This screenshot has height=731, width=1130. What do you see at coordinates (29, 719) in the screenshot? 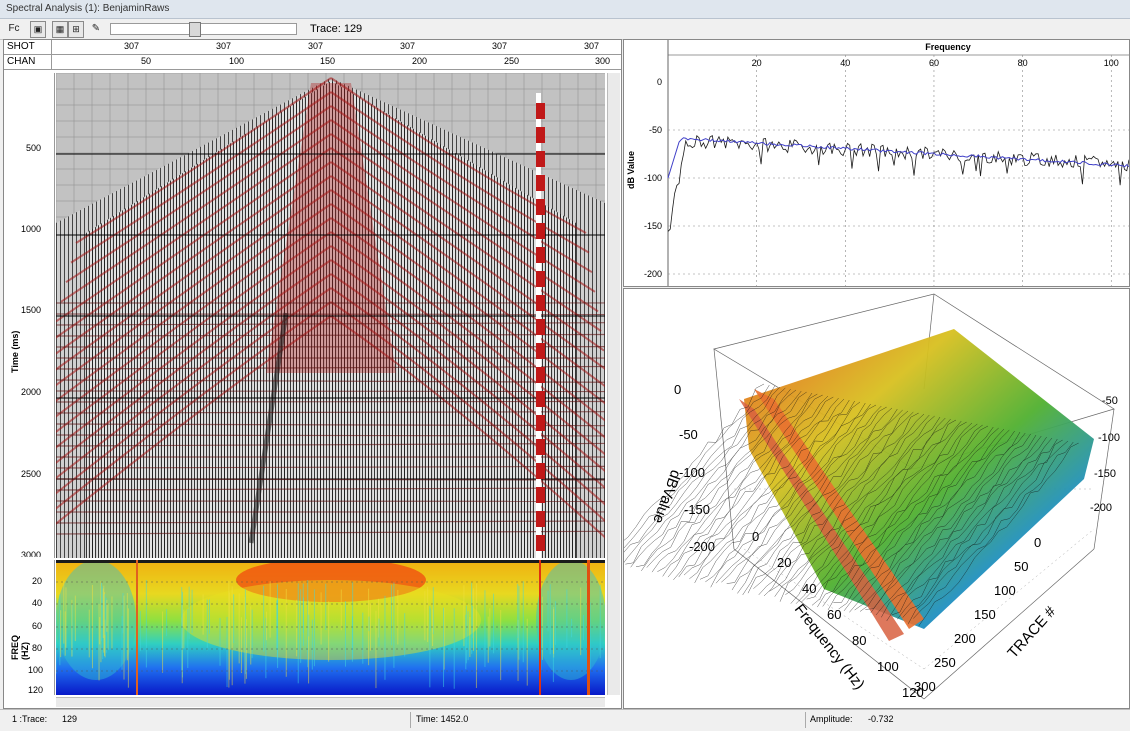
I see `status-trace-label: 1 :Trace:` at bounding box center [29, 719].